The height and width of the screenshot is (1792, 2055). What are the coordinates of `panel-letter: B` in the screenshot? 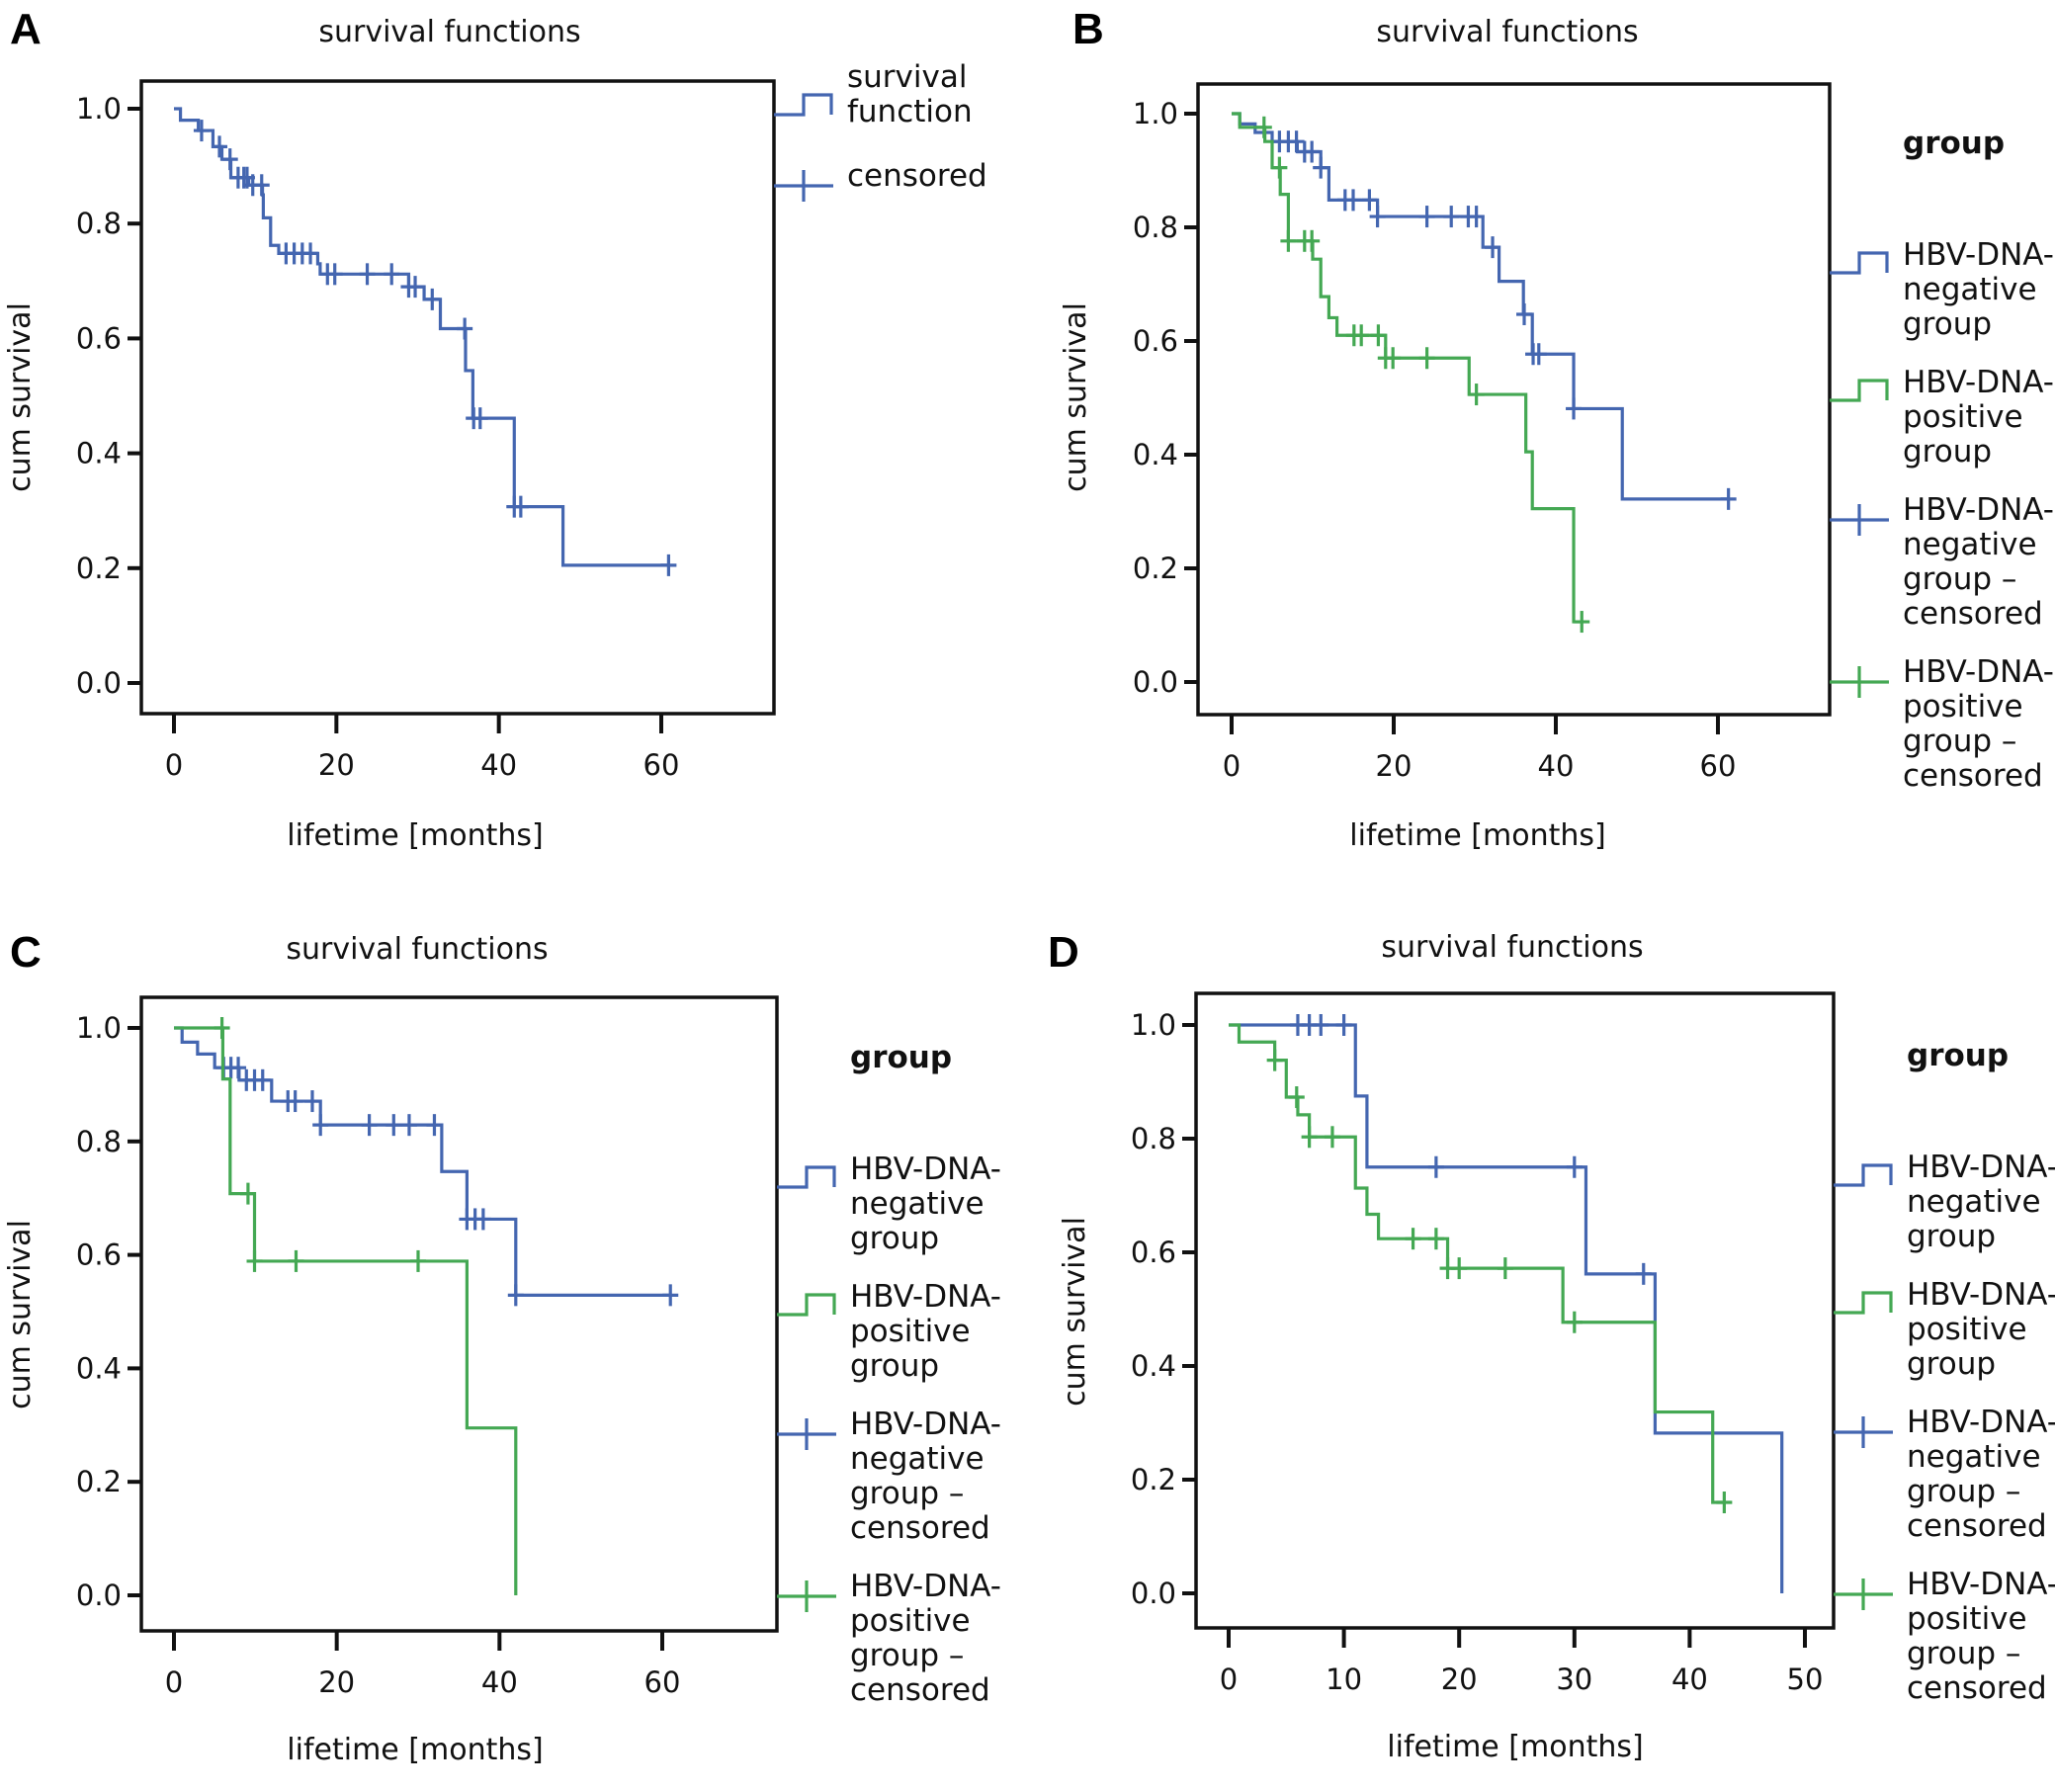 It's located at (1088, 29).